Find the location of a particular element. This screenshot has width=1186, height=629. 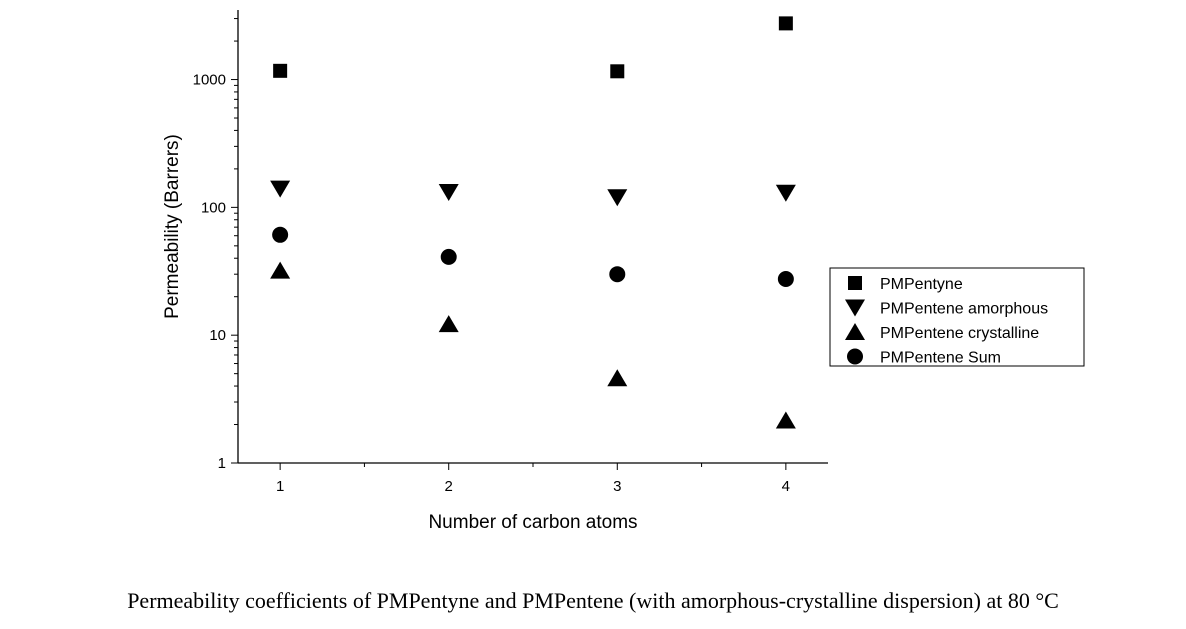

y-axis-title: Permeability (Barrers) is located at coordinates (172, 226).